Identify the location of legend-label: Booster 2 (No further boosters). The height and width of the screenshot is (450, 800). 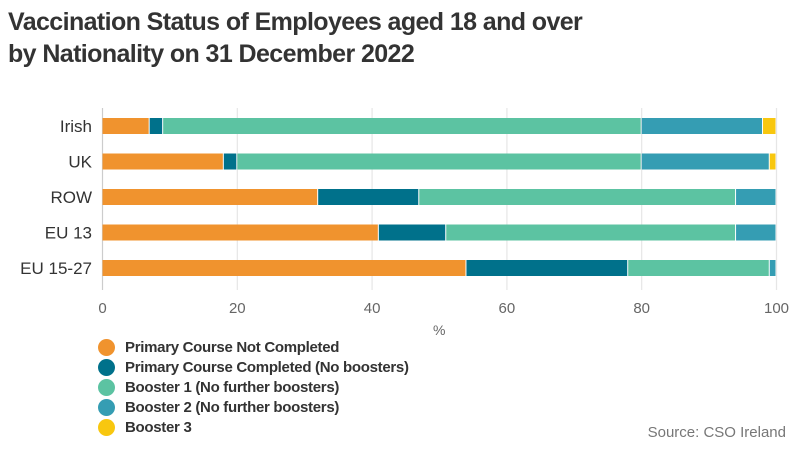
(232, 407).